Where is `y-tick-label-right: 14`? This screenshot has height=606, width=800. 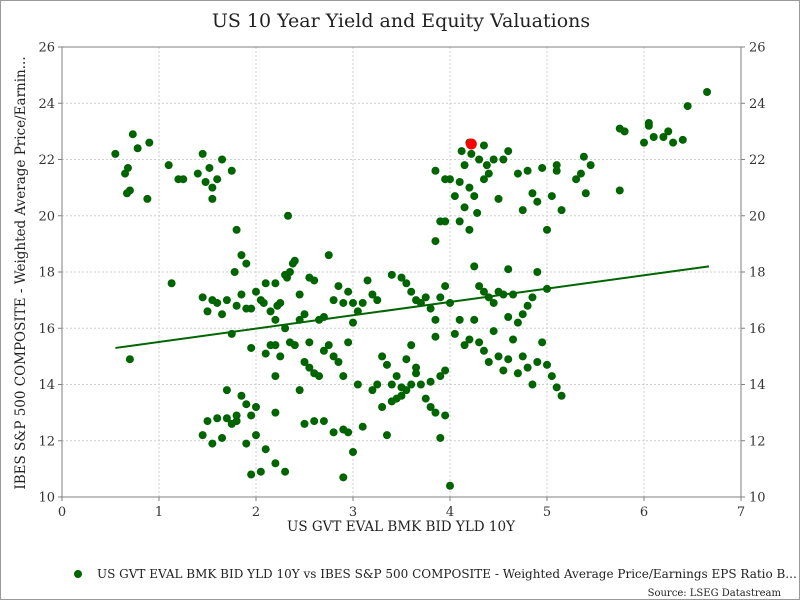 y-tick-label-right: 14 is located at coordinates (757, 385).